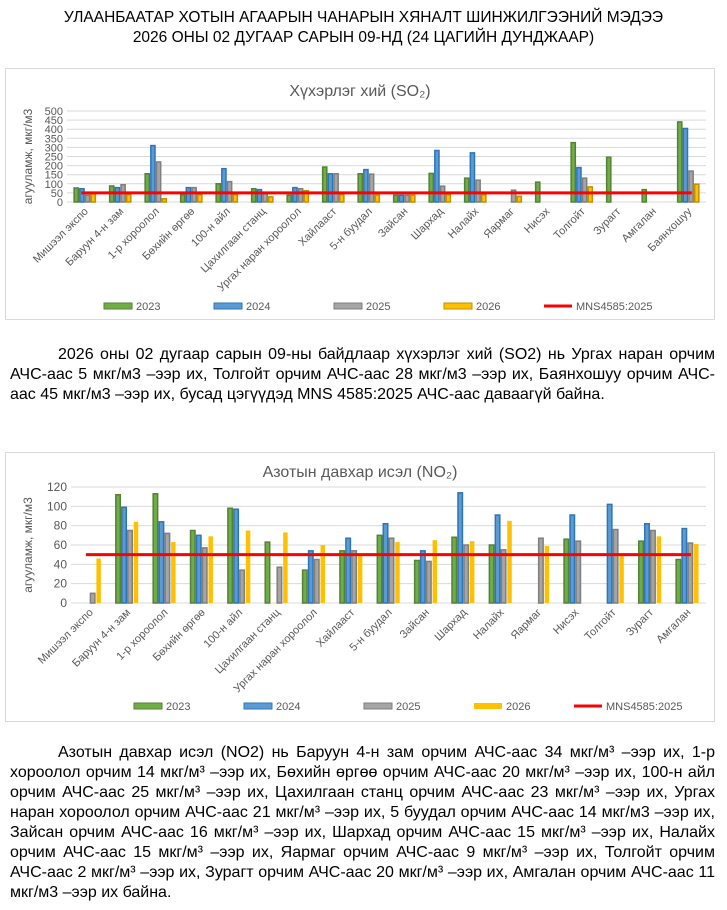 Image resolution: width=727 pixels, height=910 pixels. Describe the element at coordinates (61, 545) in the screenshot. I see `y-tick-label: 60` at that location.